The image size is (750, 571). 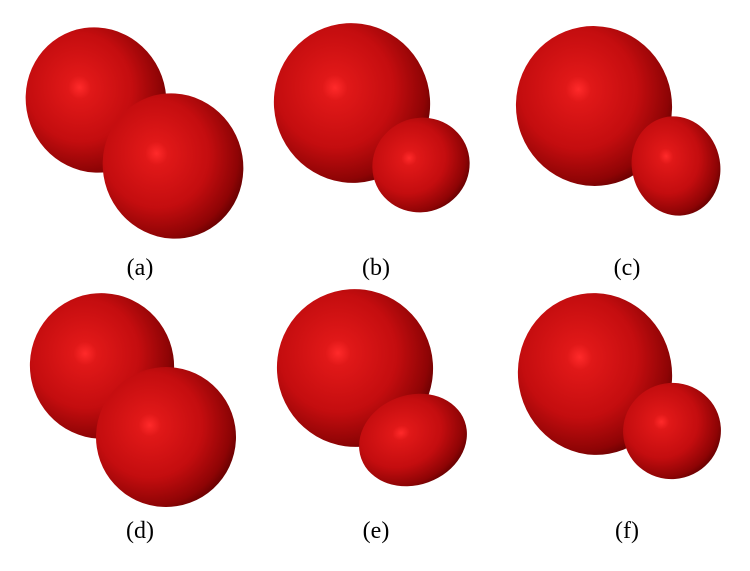 I want to click on caption-e: (e), so click(x=376, y=531).